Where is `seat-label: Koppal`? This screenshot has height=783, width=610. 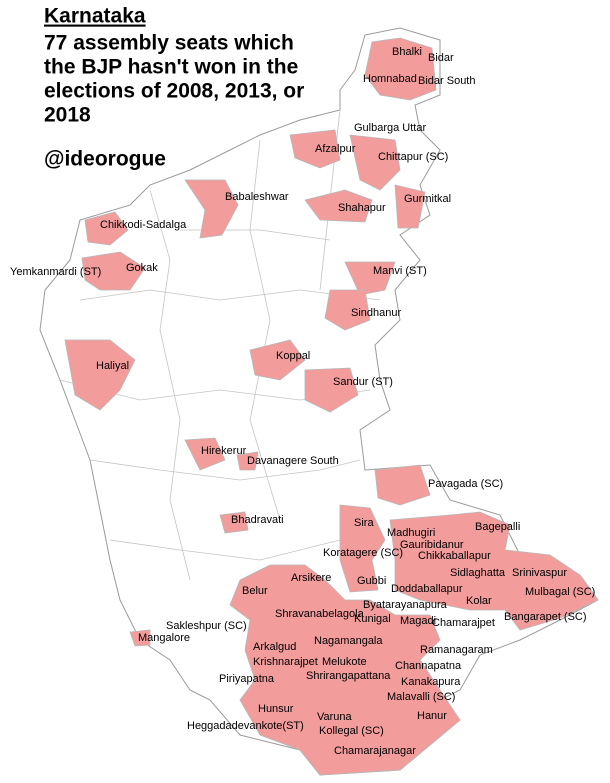 seat-label: Koppal is located at coordinates (293, 356).